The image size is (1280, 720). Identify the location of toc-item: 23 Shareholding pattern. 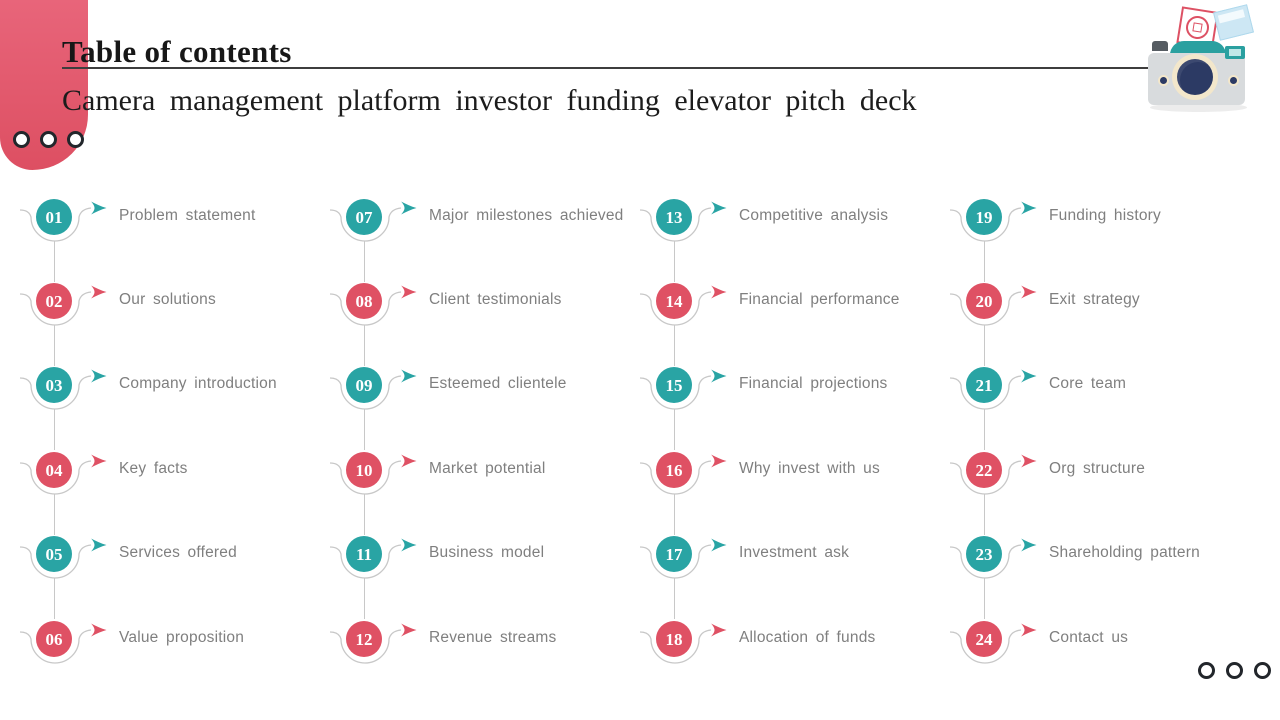
(1098, 573).